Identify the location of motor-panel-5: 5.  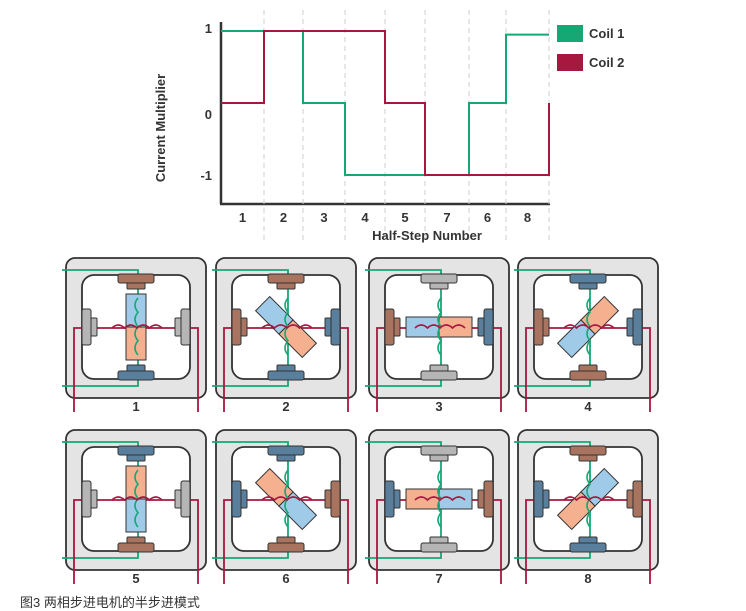
(134, 507).